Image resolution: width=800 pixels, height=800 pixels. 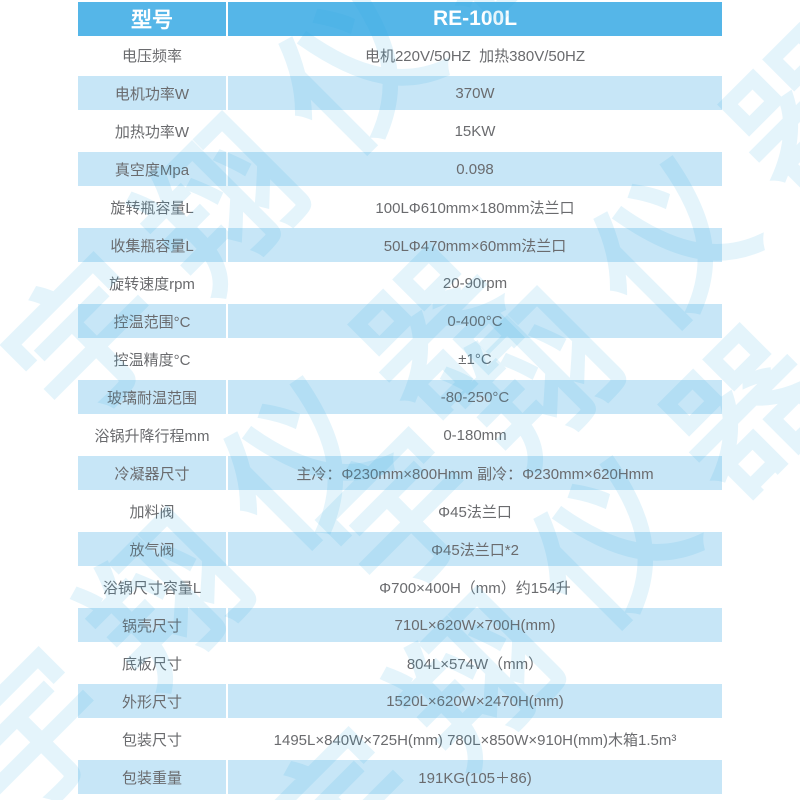 What do you see at coordinates (475, 549) in the screenshot?
I see `spec-value: Φ45法兰口*2` at bounding box center [475, 549].